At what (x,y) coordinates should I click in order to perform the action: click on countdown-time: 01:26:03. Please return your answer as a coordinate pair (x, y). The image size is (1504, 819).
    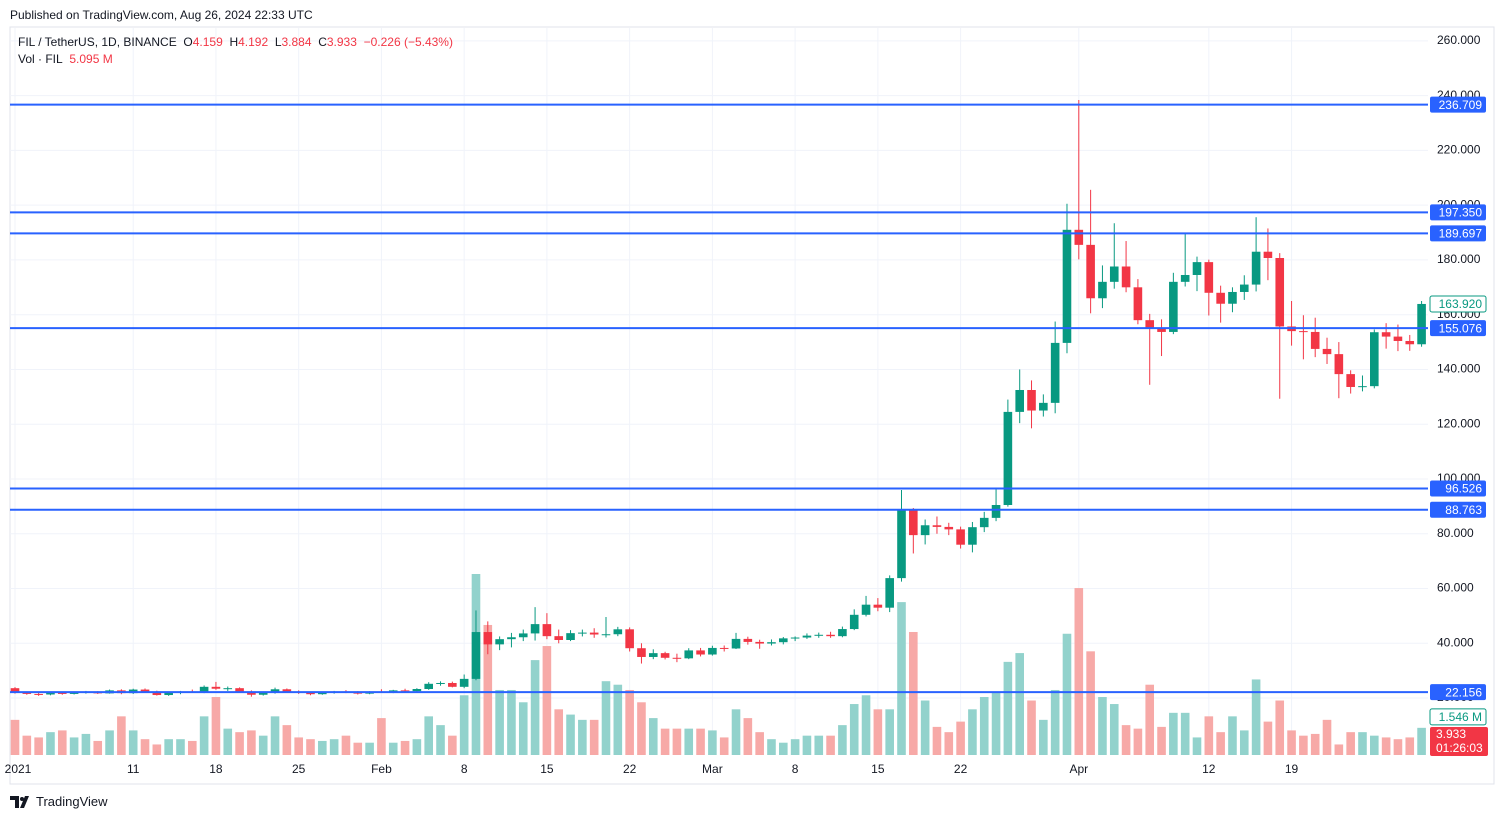
    Looking at the image, I should click on (1459, 748).